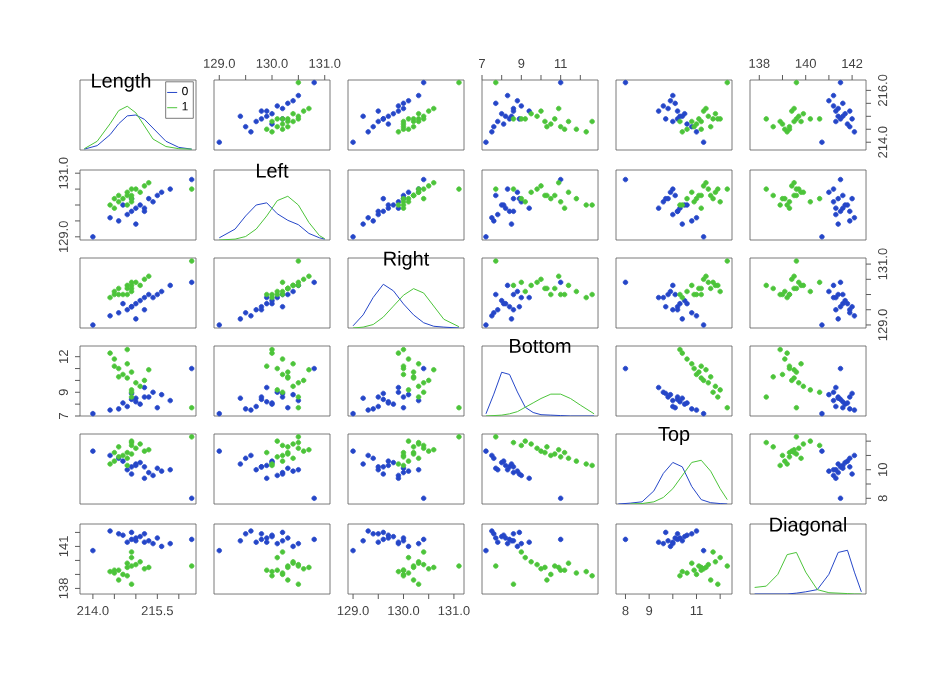 This screenshot has width=948, height=676. I want to click on chart-title: Right, so click(407, 260).